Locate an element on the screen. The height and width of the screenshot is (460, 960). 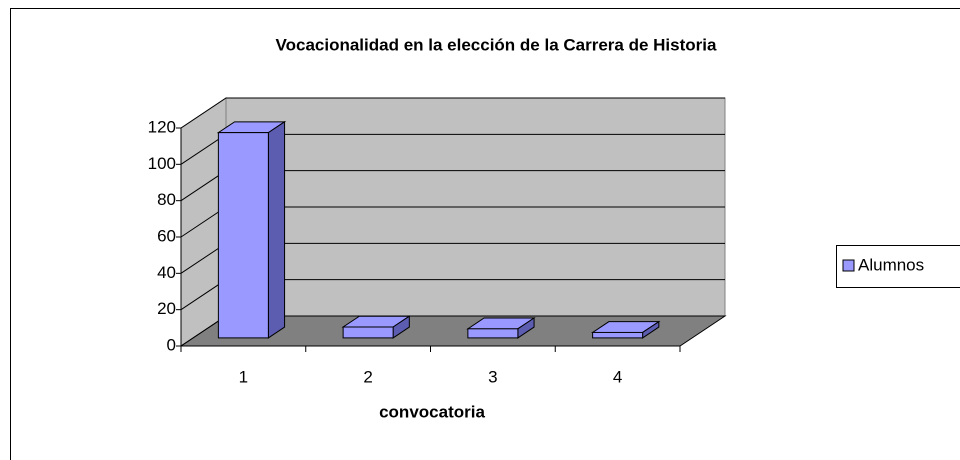
y-tick-label: 100 is located at coordinates (162, 163).